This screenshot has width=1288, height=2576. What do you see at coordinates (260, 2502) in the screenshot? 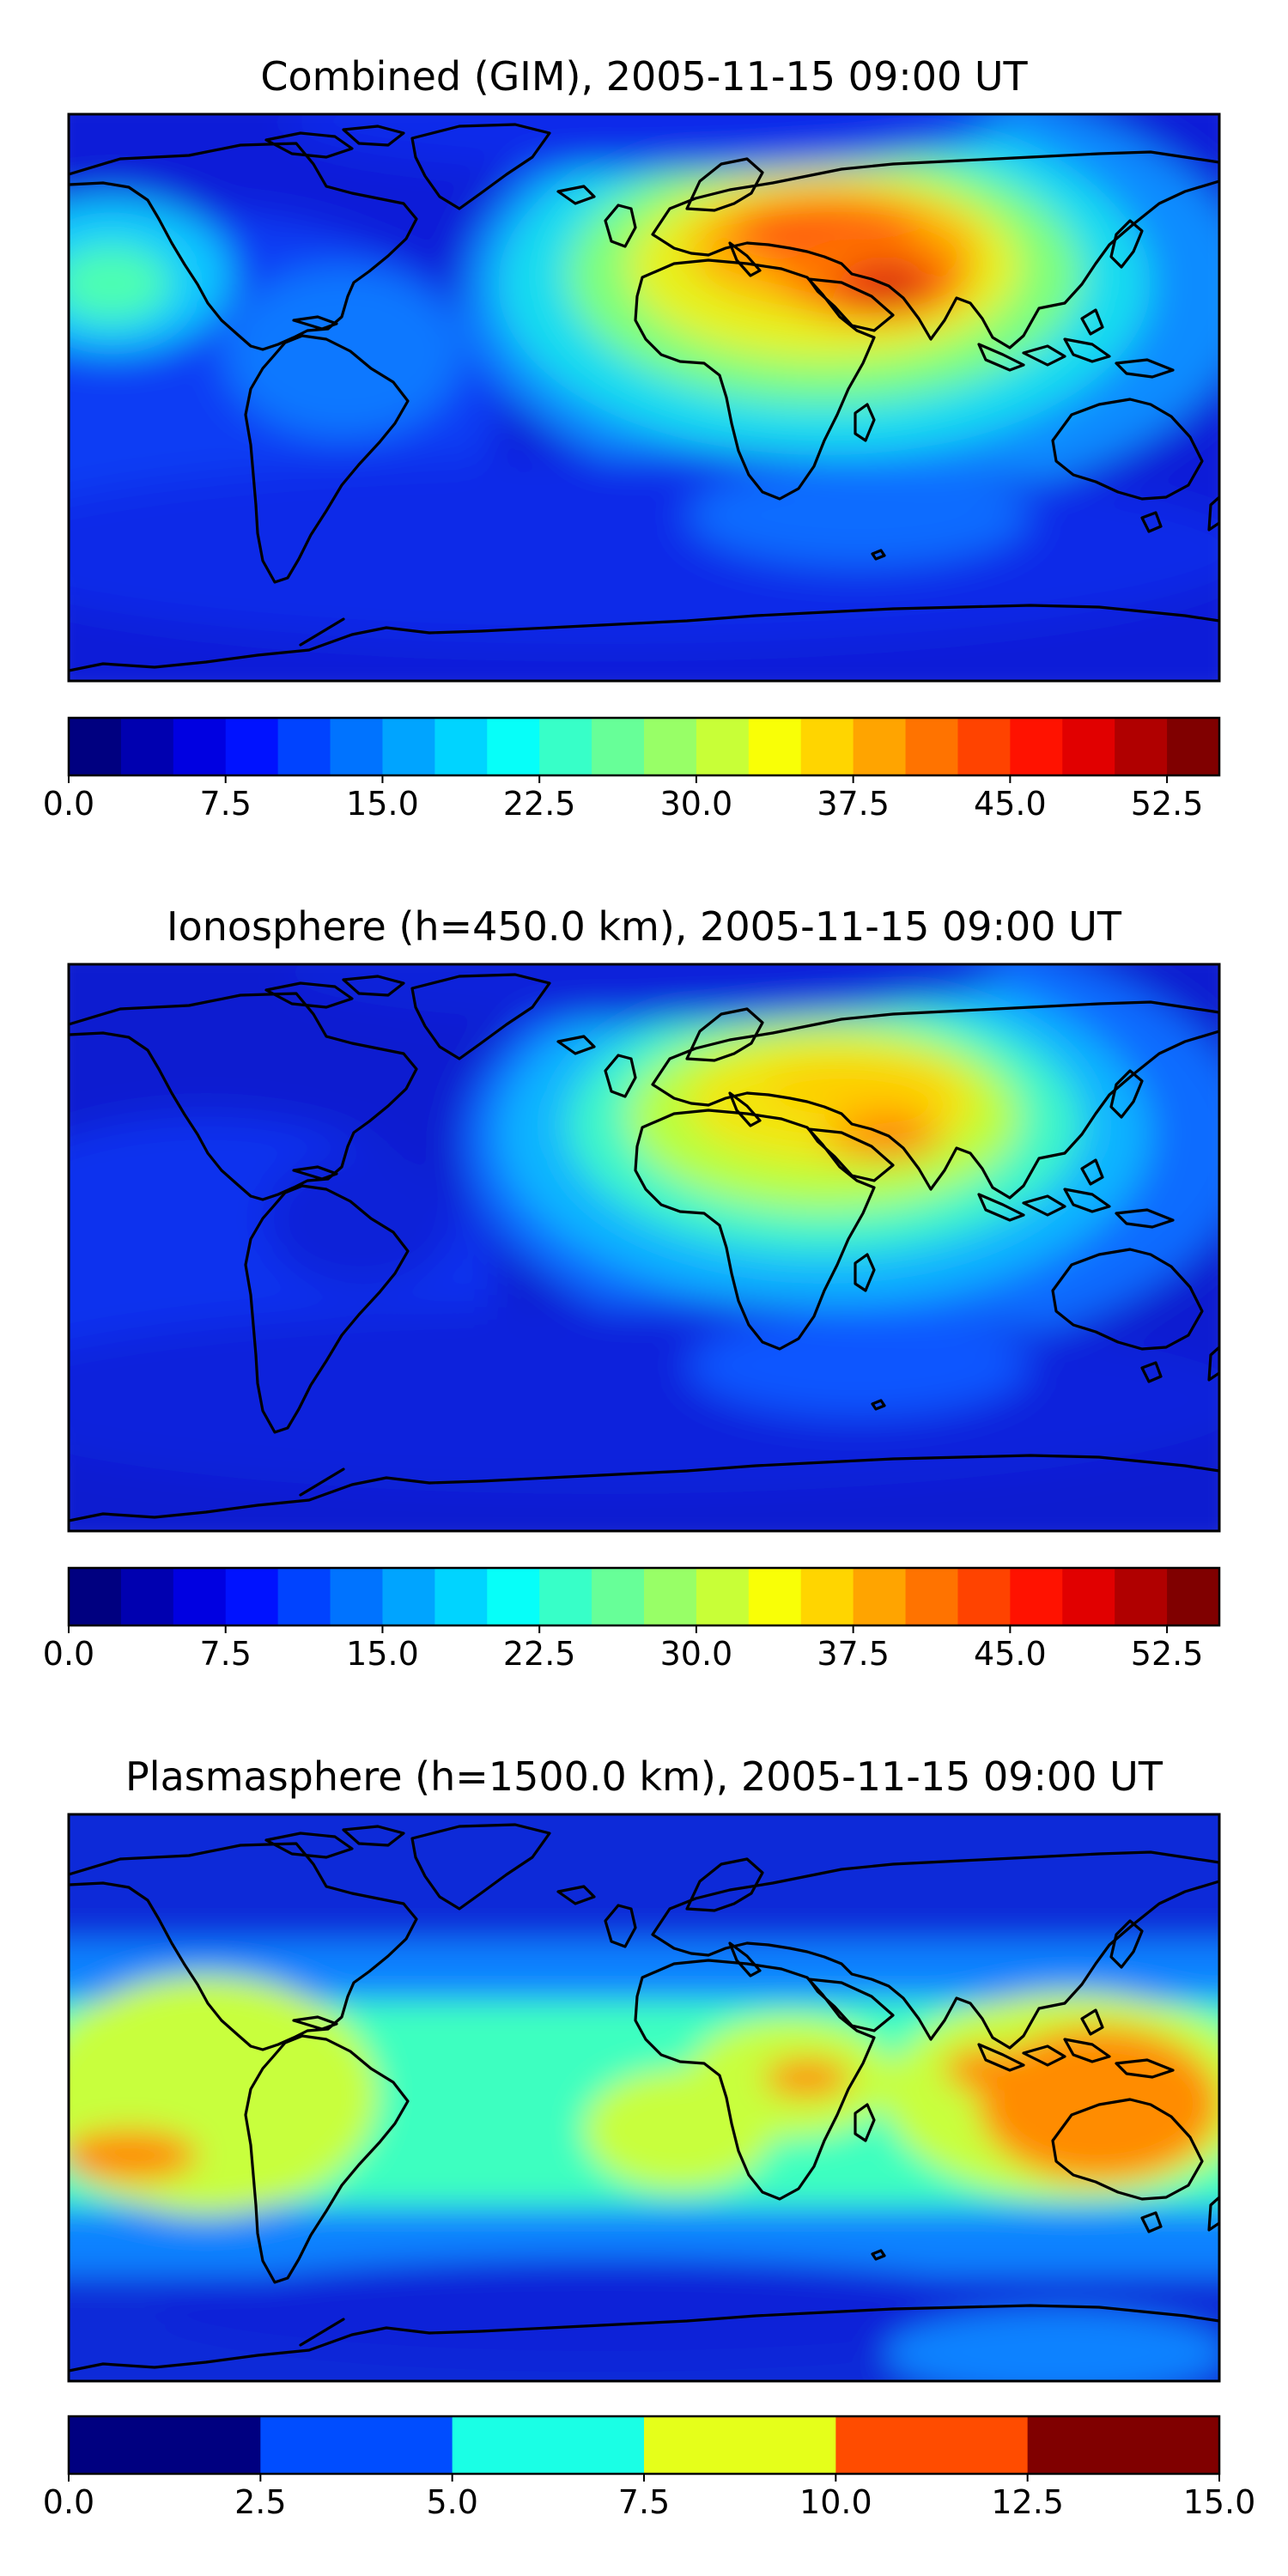
I see `colorbar-tick-label: 2.5` at bounding box center [260, 2502].